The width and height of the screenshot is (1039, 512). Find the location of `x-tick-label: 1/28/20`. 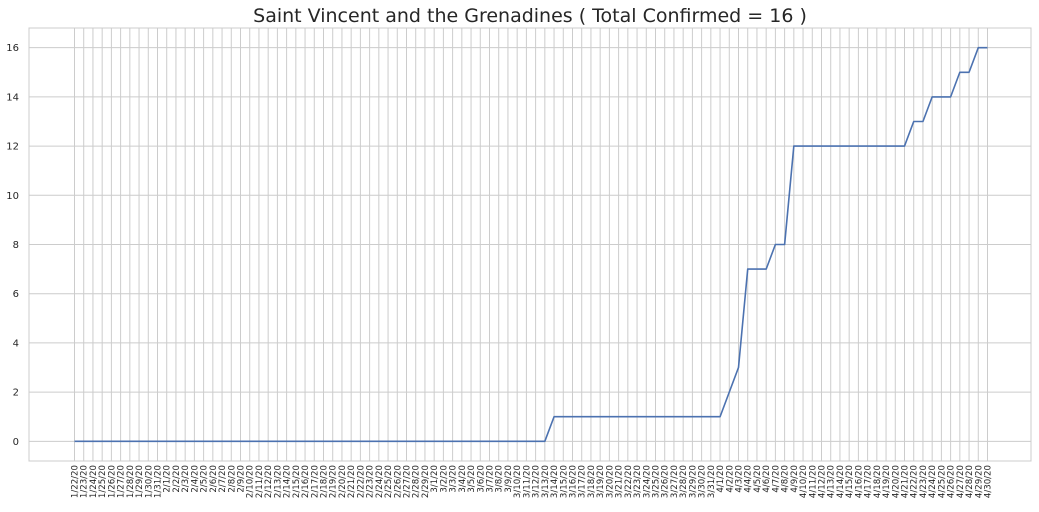

x-tick-label: 1/28/20 is located at coordinates (131, 481).